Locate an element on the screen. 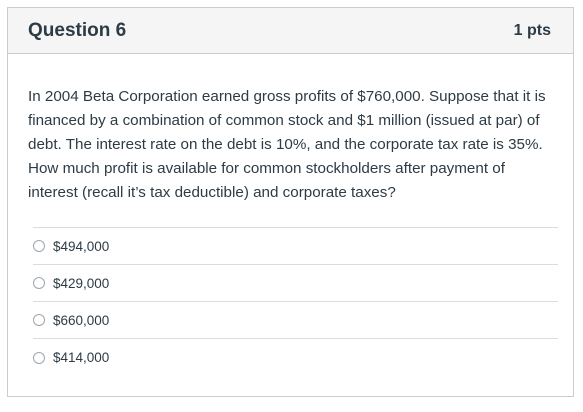 This screenshot has width=583, height=412. question-header: Question 6 1 pts is located at coordinates (290, 31).